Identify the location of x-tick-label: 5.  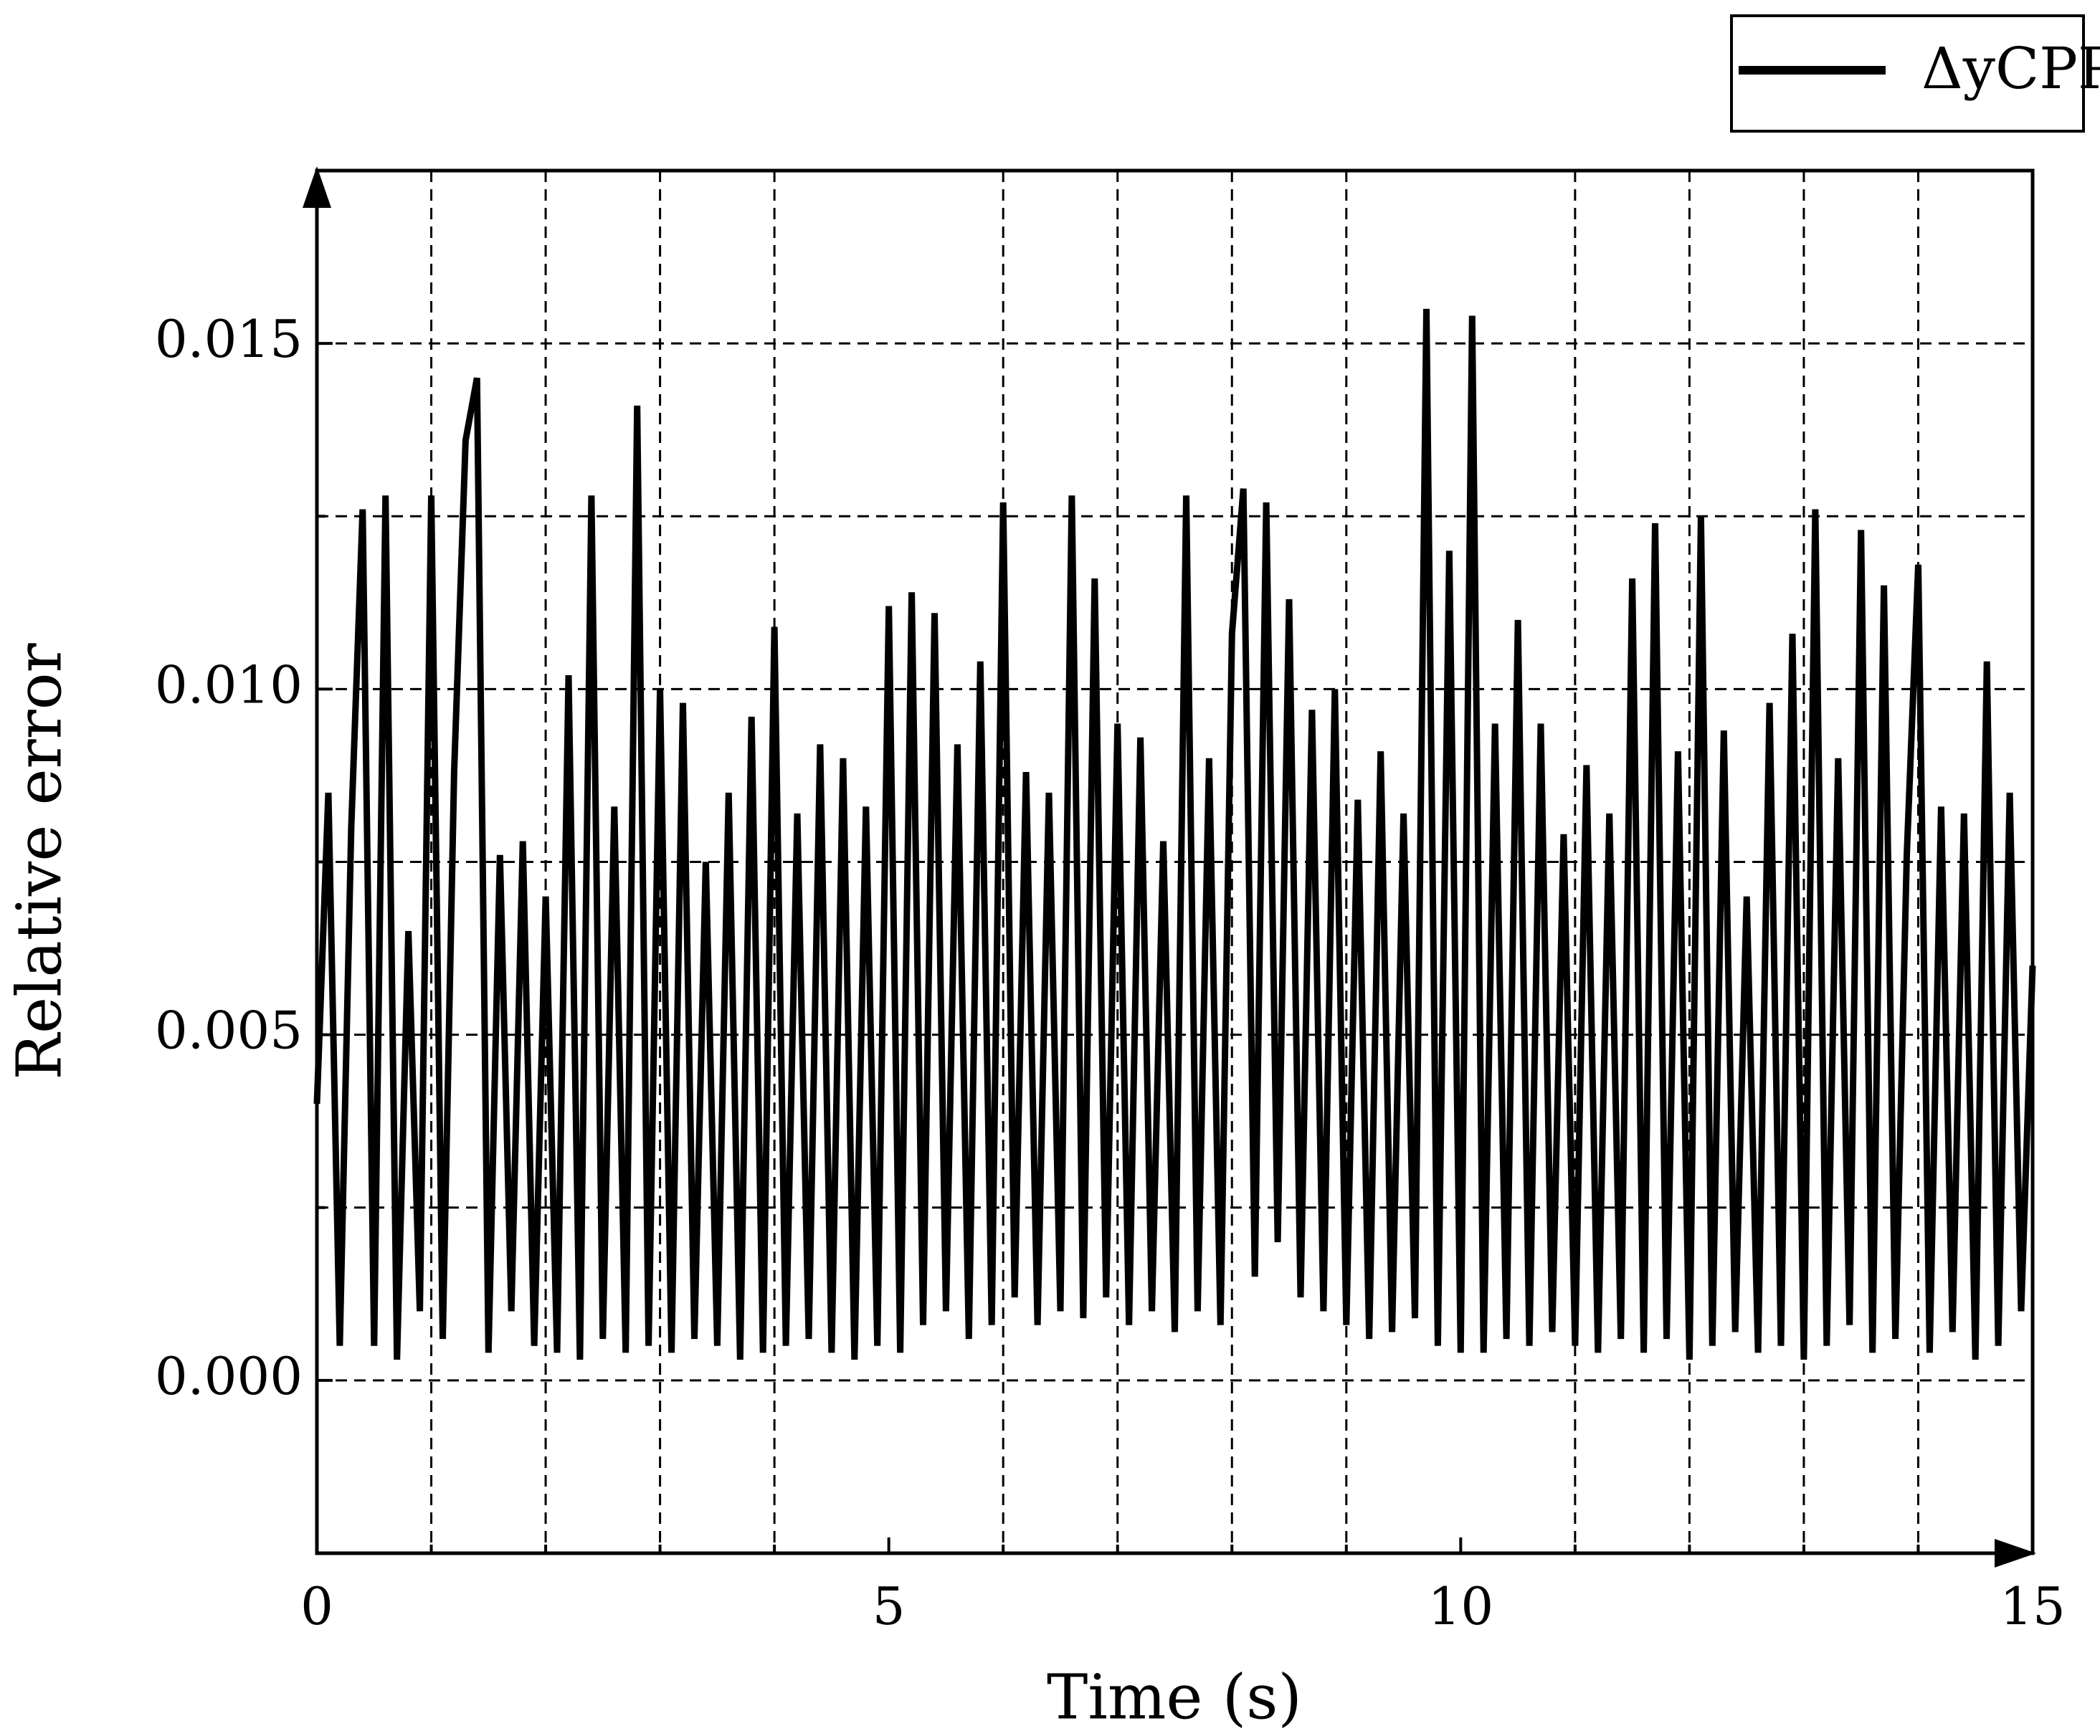
(890, 1606).